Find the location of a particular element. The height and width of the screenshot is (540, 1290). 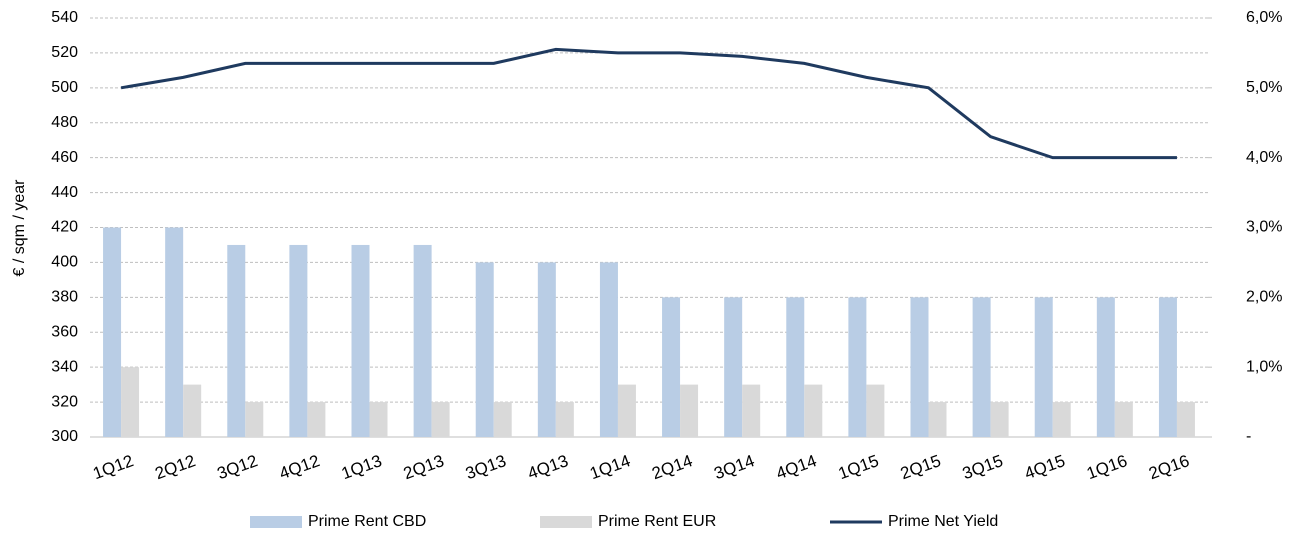

y-tick-label: 520 is located at coordinates (64, 52).